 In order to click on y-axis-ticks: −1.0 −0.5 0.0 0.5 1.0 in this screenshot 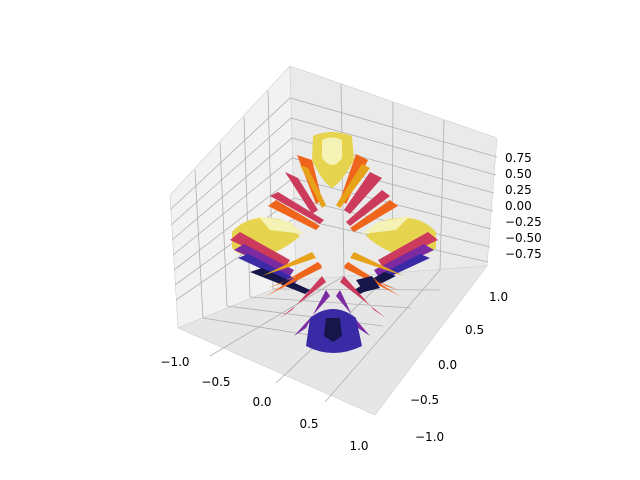, I will do `click(459, 367)`.